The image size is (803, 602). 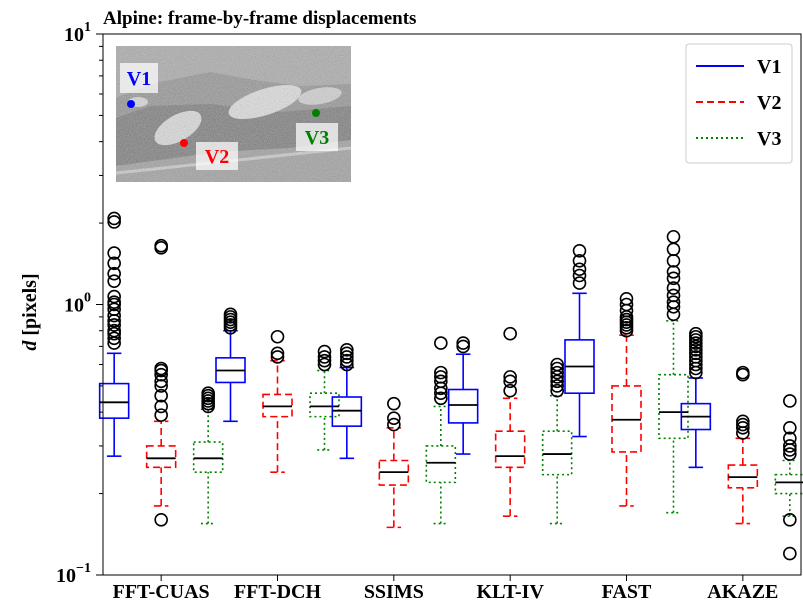 I want to click on box-akaze-v2, so click(x=743, y=445).